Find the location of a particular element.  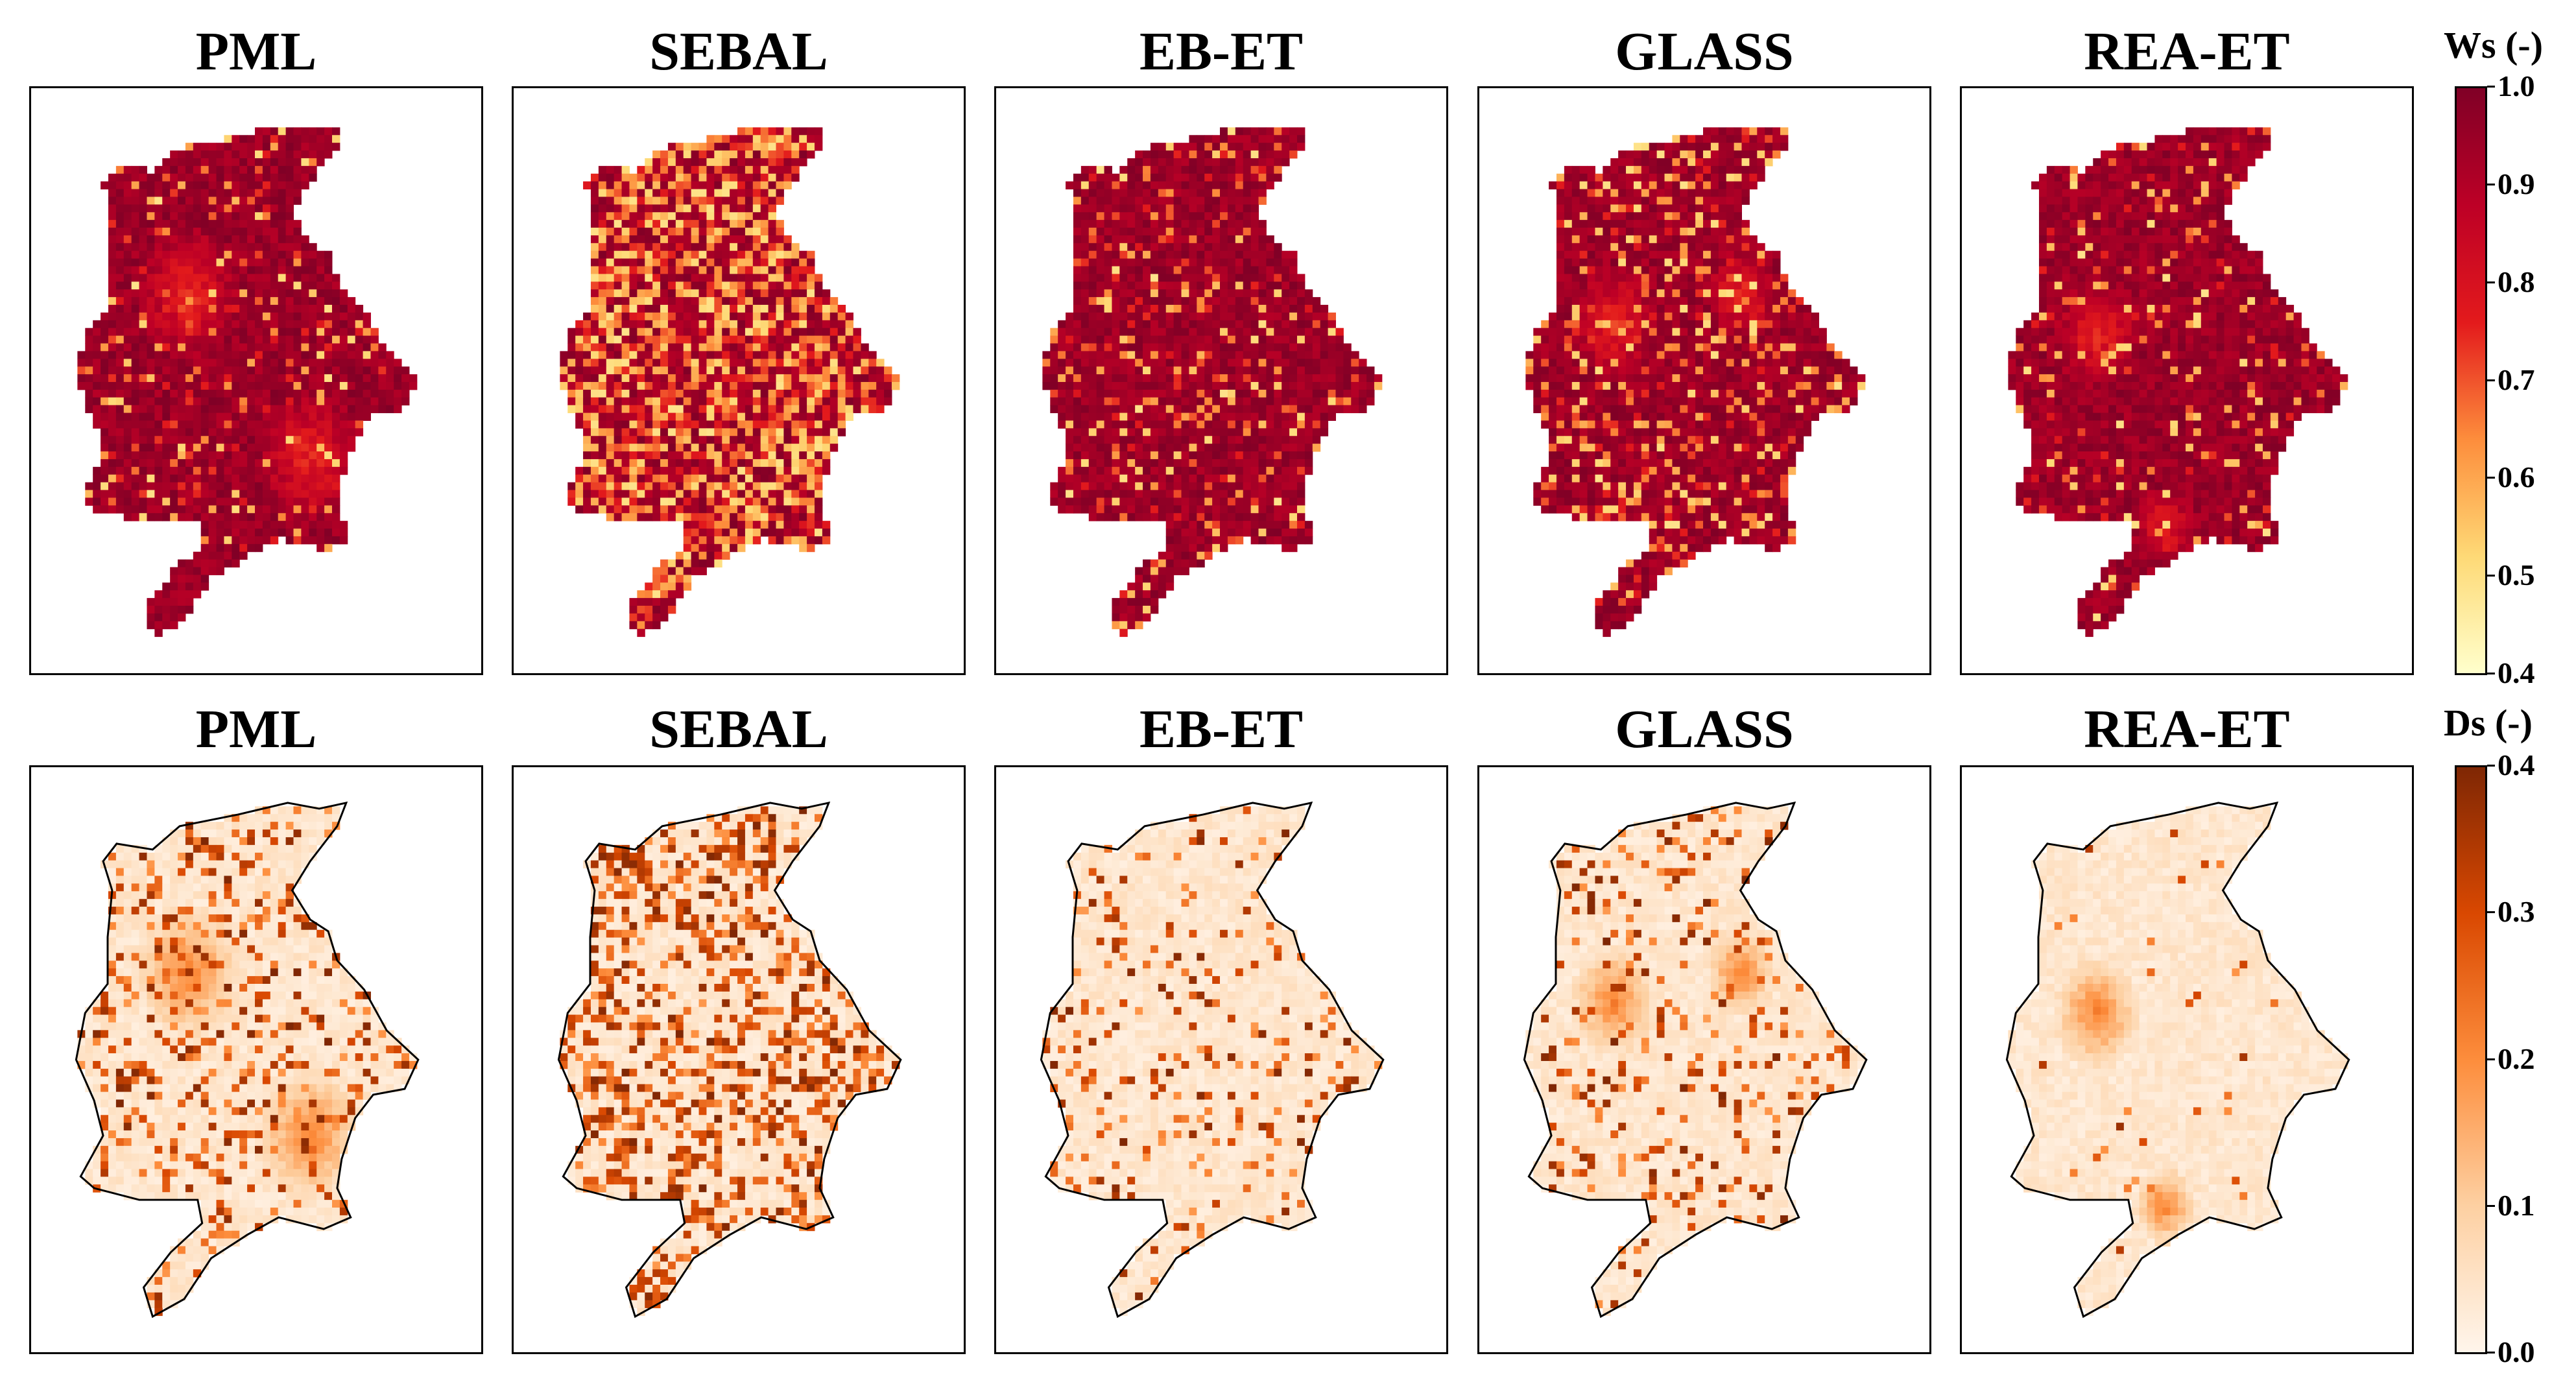

ds-pml-raster is located at coordinates (247, 1059).